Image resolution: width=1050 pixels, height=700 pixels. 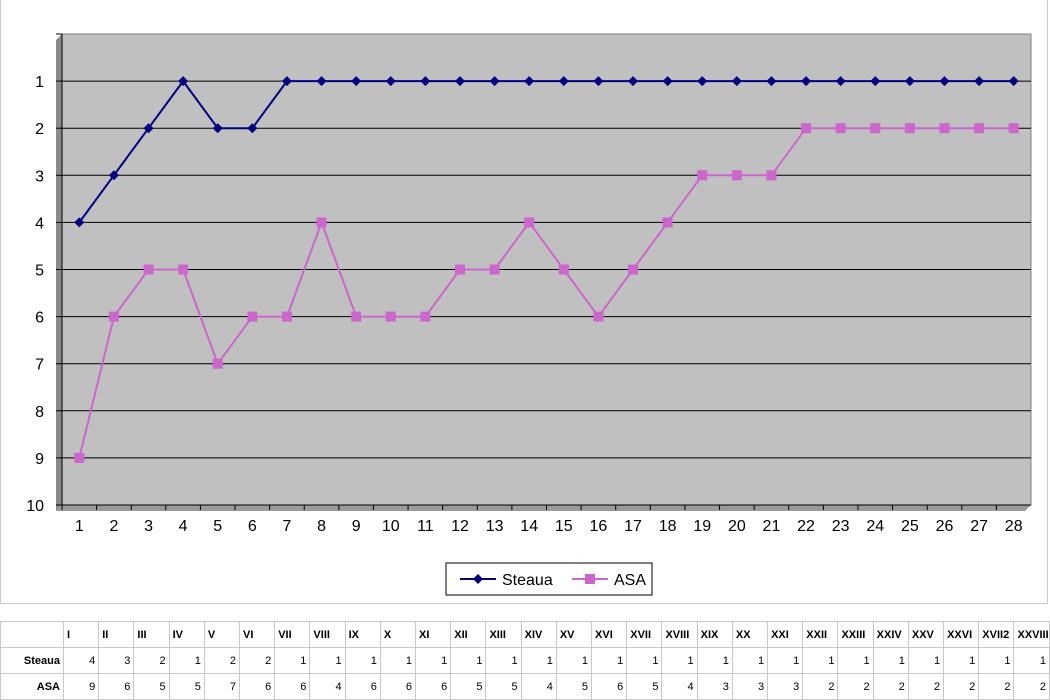 I want to click on team-name-cell: ASA, so click(x=32, y=686).